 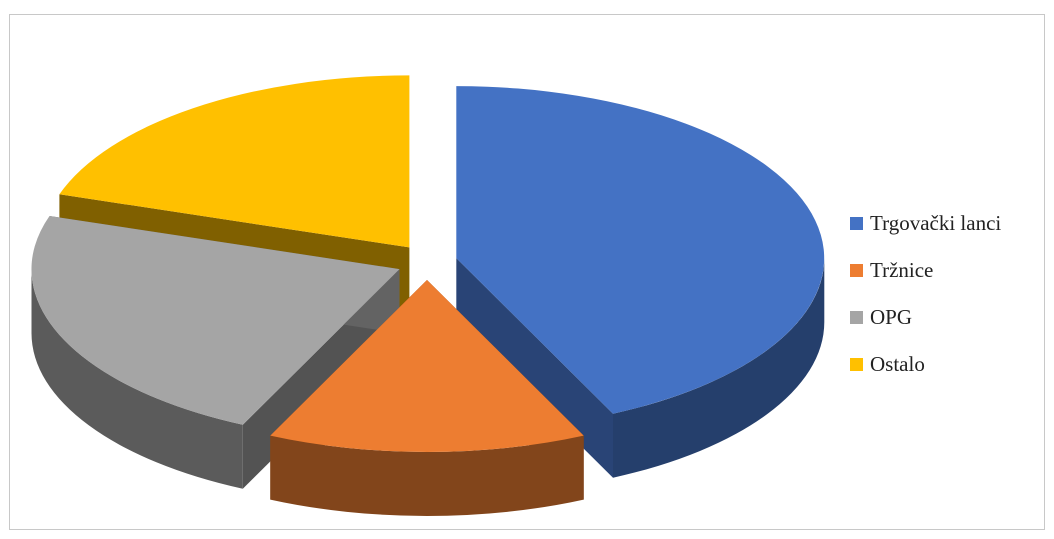 I want to click on chart-legend: Trgovački lanci Tržnice OPG Ostalo, so click(x=925, y=294).